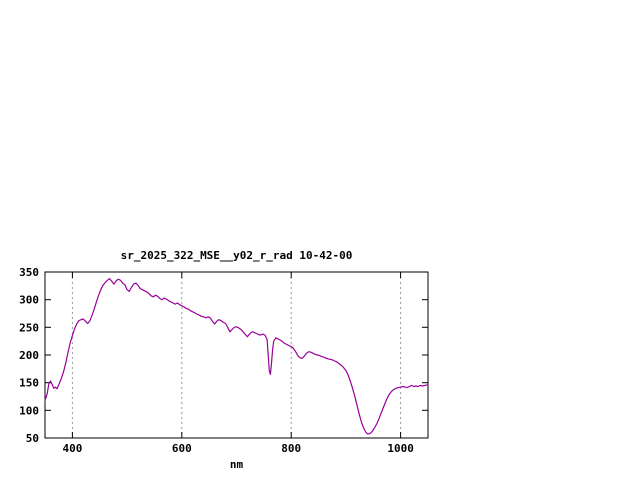 The width and height of the screenshot is (640, 480). Describe the element at coordinates (182, 448) in the screenshot. I see `svg-text: 600` at that location.